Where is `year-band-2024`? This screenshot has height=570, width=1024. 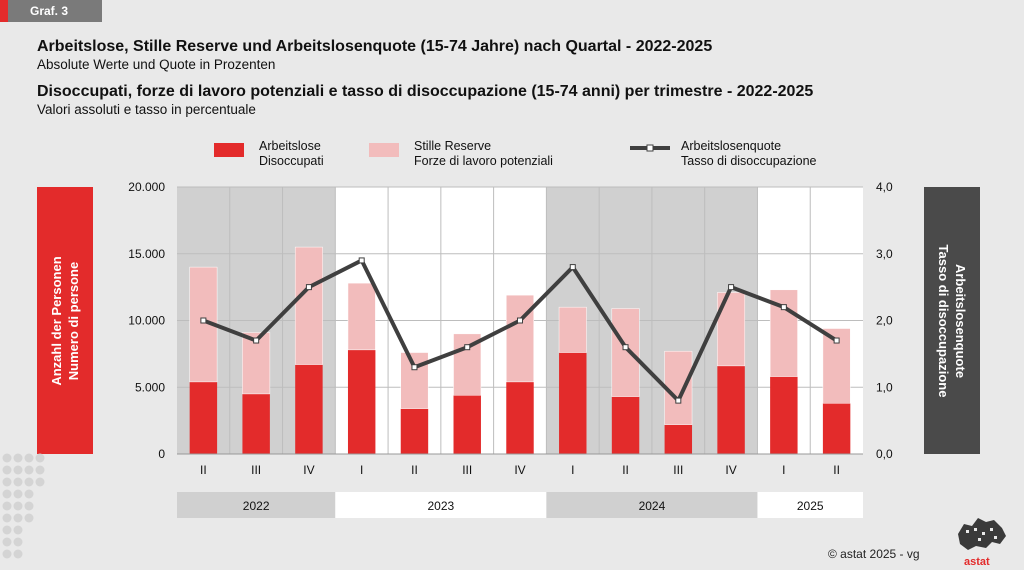 year-band-2024 is located at coordinates (652, 505).